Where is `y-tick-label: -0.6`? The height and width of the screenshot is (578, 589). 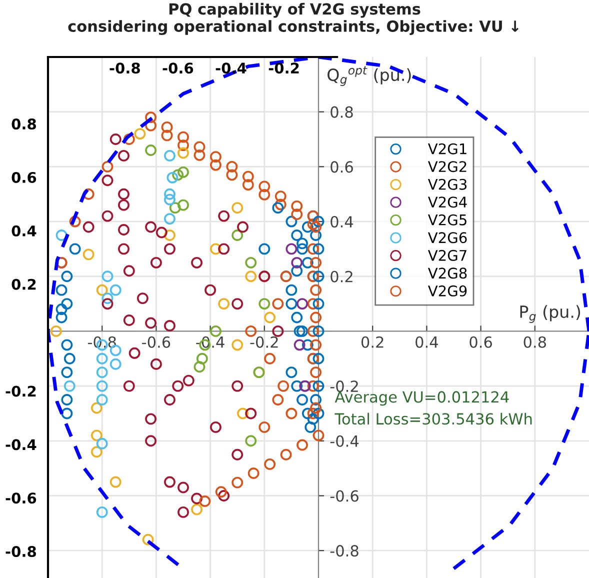
y-tick-label: -0.6 is located at coordinates (344, 496).